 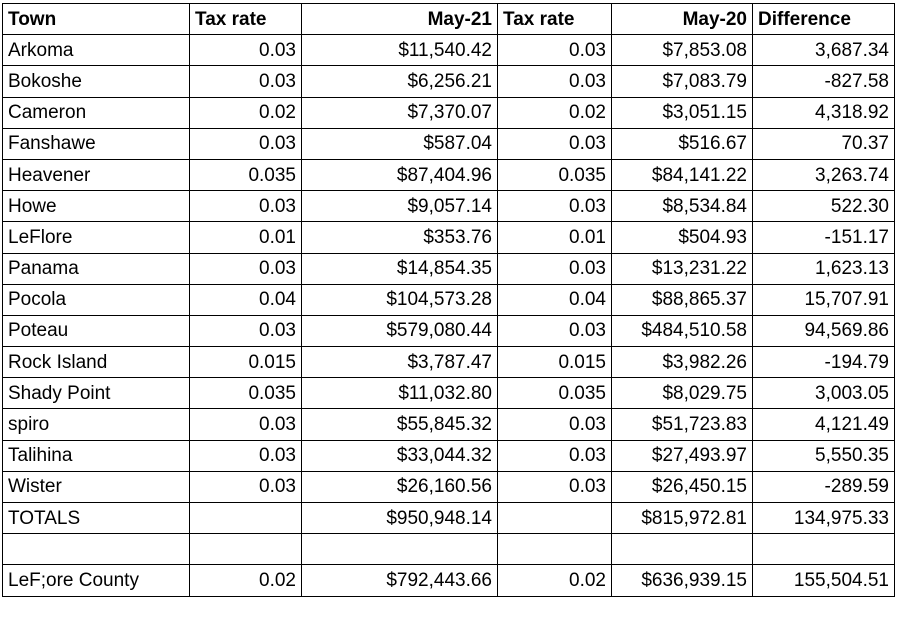 What do you see at coordinates (399, 518) in the screenshot?
I see `may21-cell: $950,948.14` at bounding box center [399, 518].